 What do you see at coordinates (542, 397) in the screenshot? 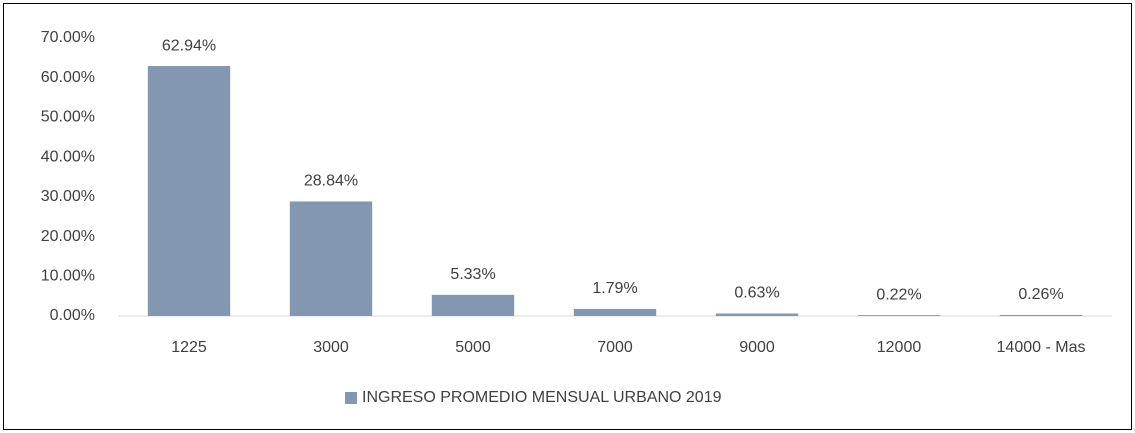
I see `legend-label: INGRESO PROMEDIO MENSUAL URBANO 2019` at bounding box center [542, 397].